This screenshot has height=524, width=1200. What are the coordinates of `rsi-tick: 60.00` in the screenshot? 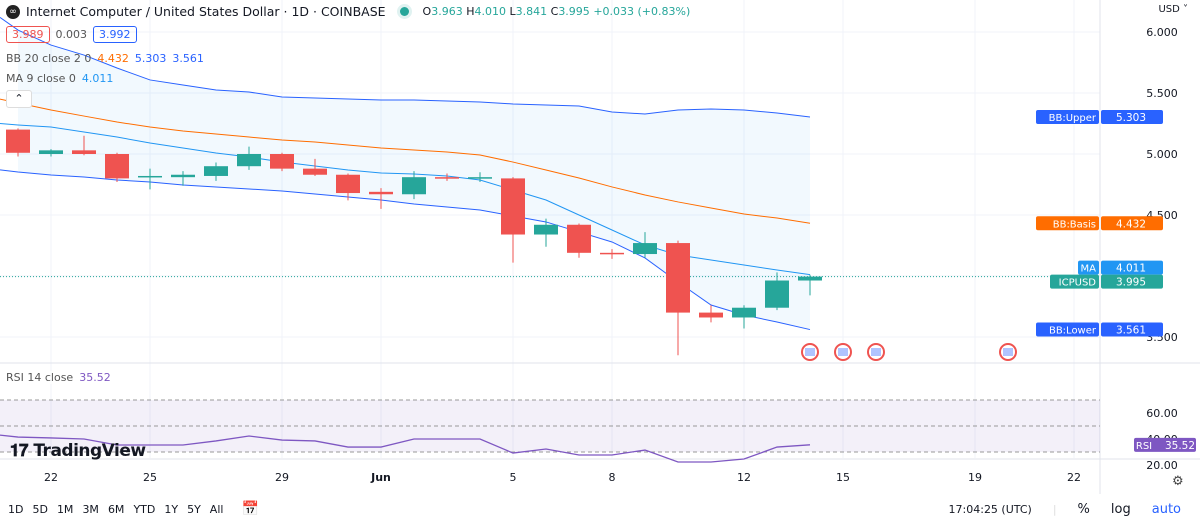 It's located at (1162, 413).